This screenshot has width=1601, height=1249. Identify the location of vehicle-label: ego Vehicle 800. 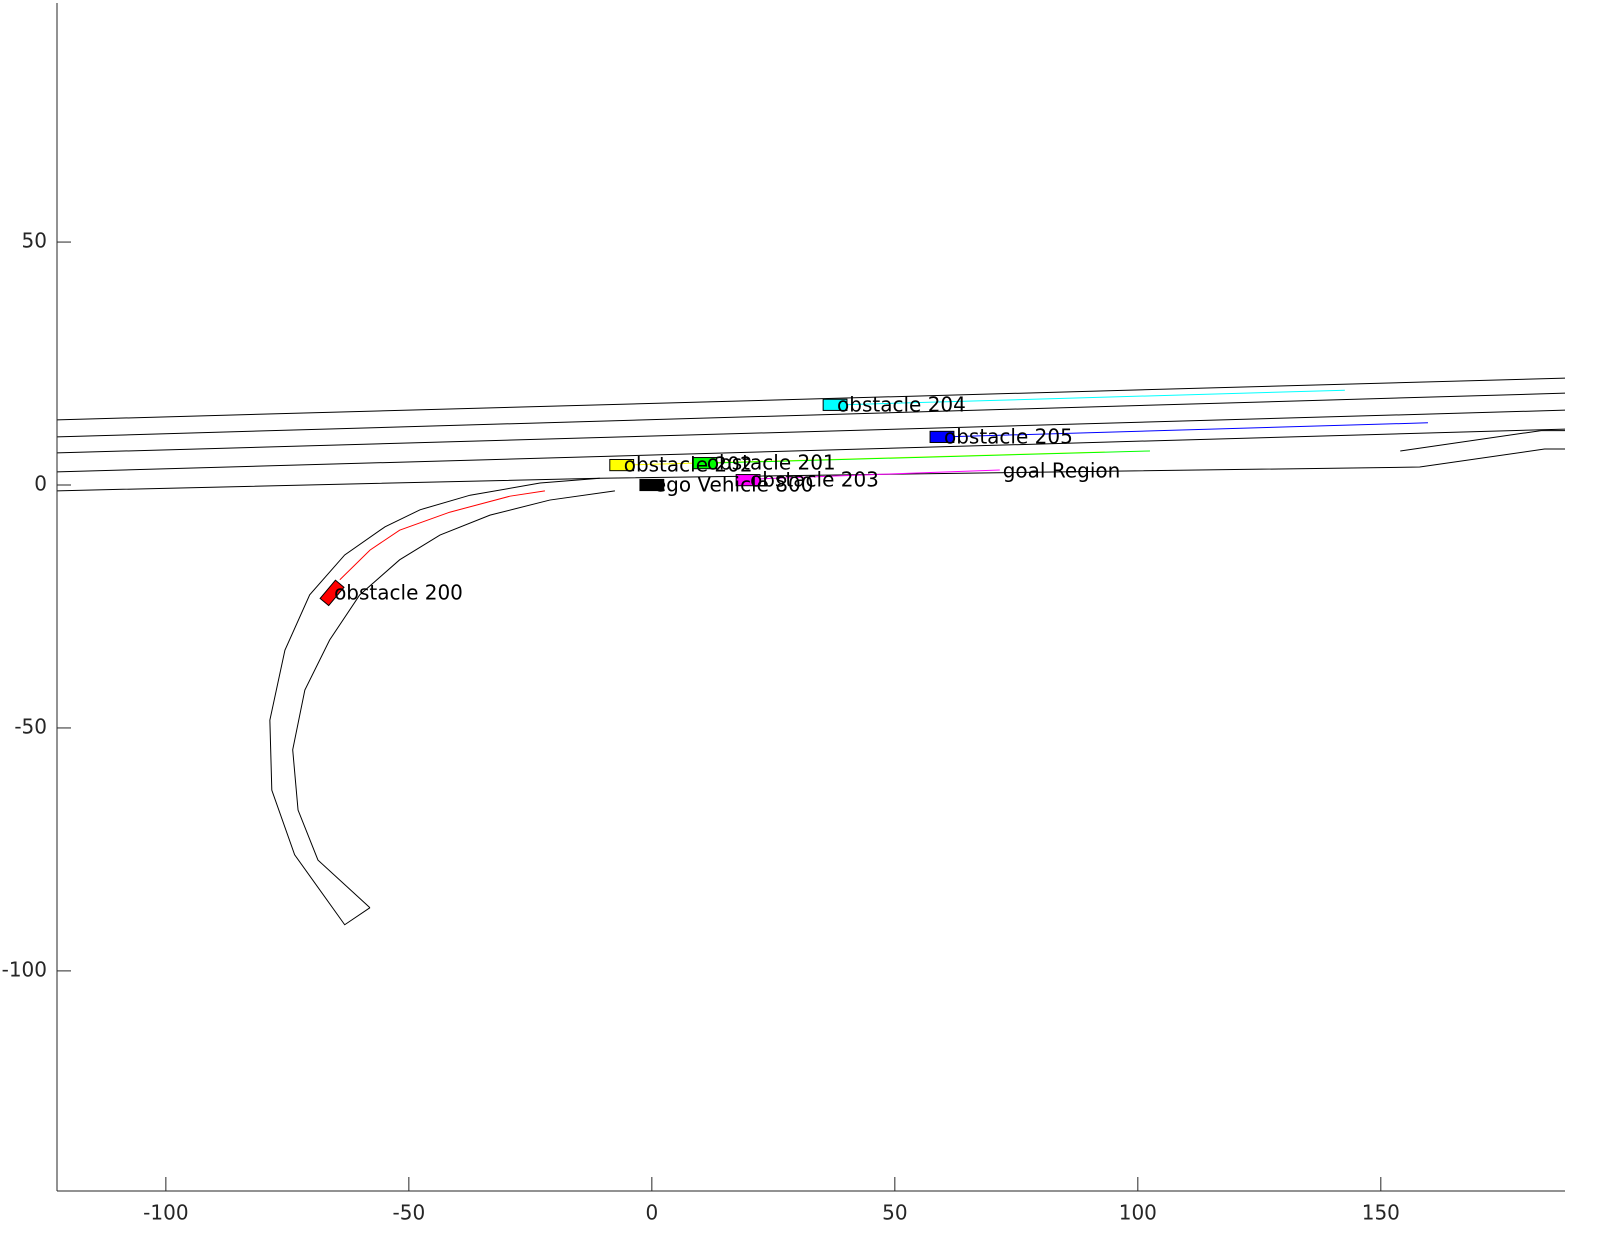
(734, 485).